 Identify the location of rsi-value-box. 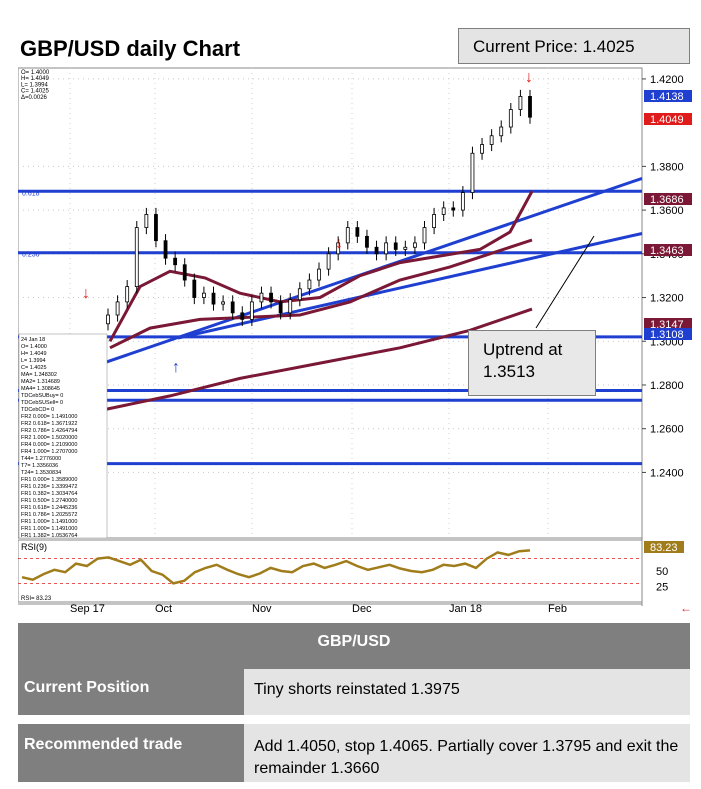
(664, 547).